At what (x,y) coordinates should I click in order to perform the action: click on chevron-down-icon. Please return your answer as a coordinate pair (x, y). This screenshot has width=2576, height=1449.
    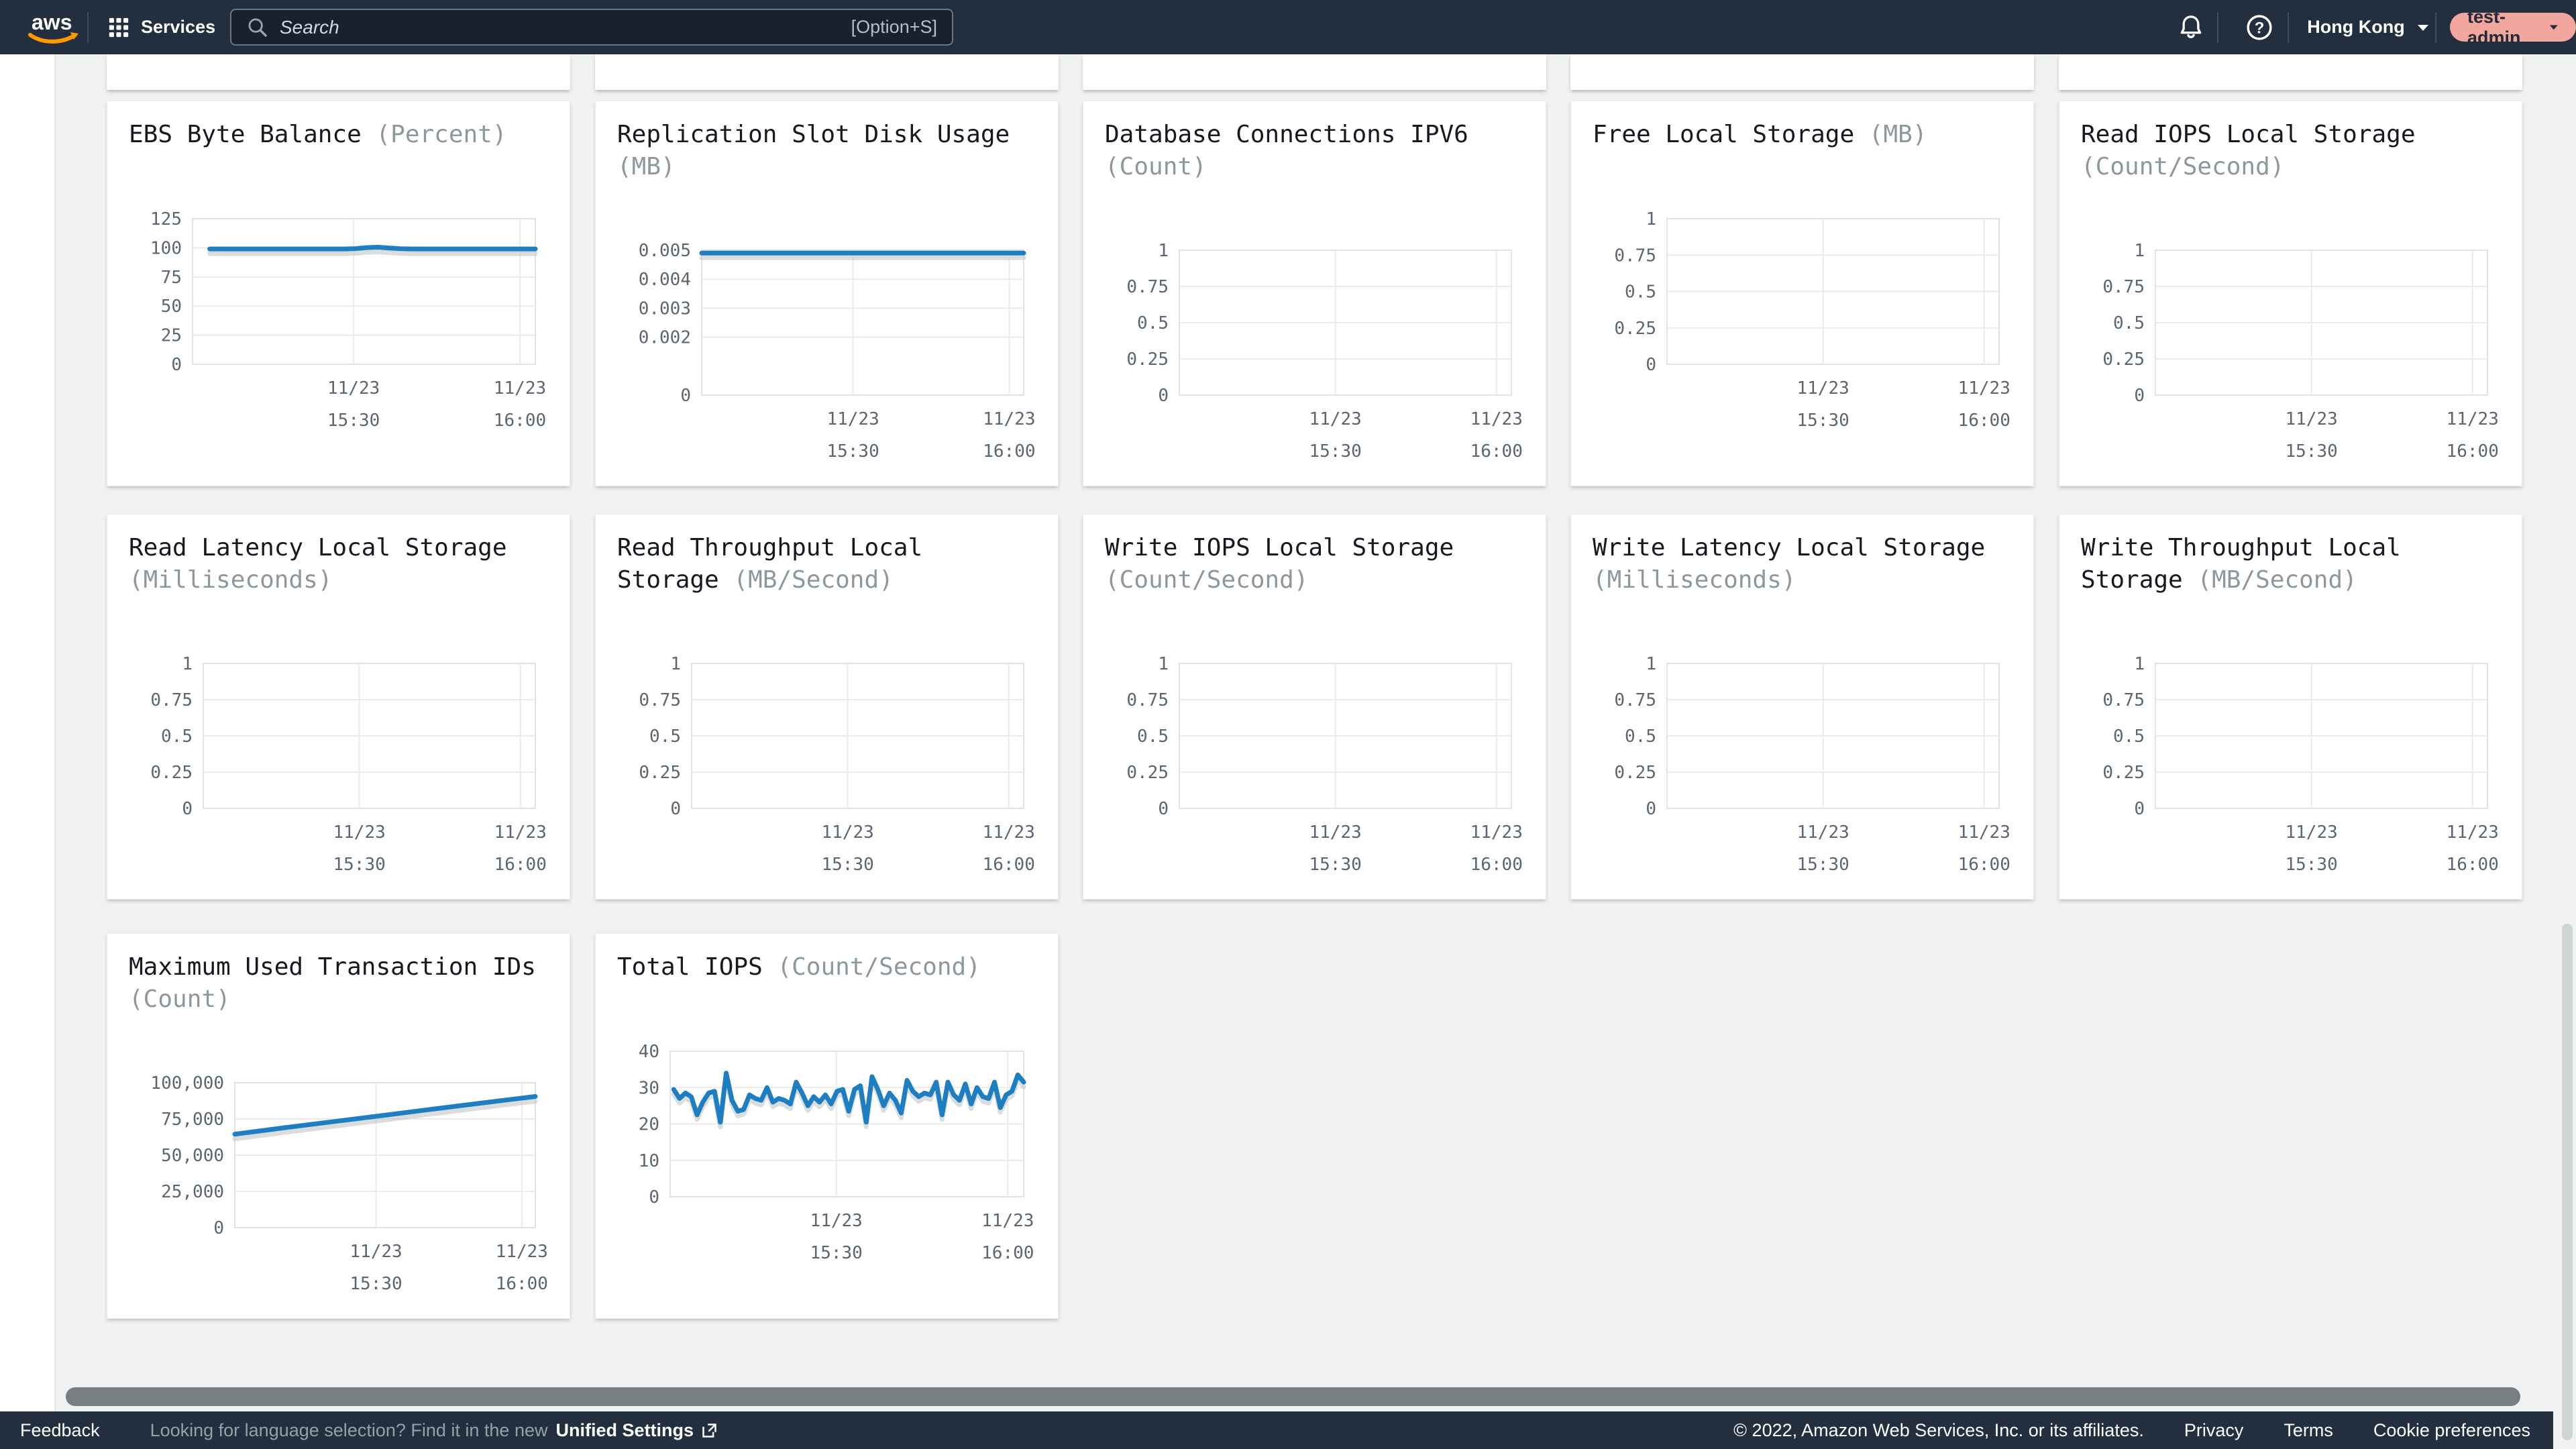
    Looking at the image, I should click on (2554, 27).